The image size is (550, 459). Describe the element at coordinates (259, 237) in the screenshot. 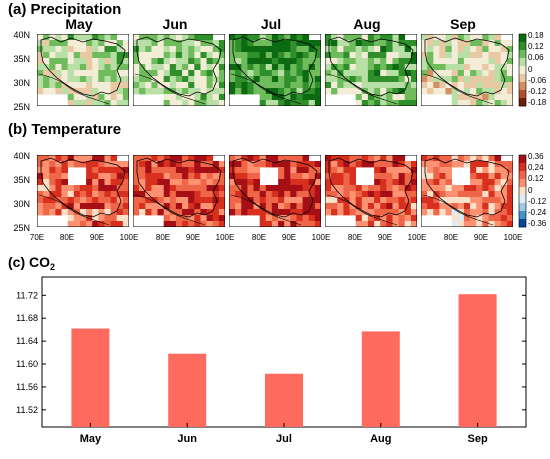

I see `lon-tick-label: 80E` at that location.